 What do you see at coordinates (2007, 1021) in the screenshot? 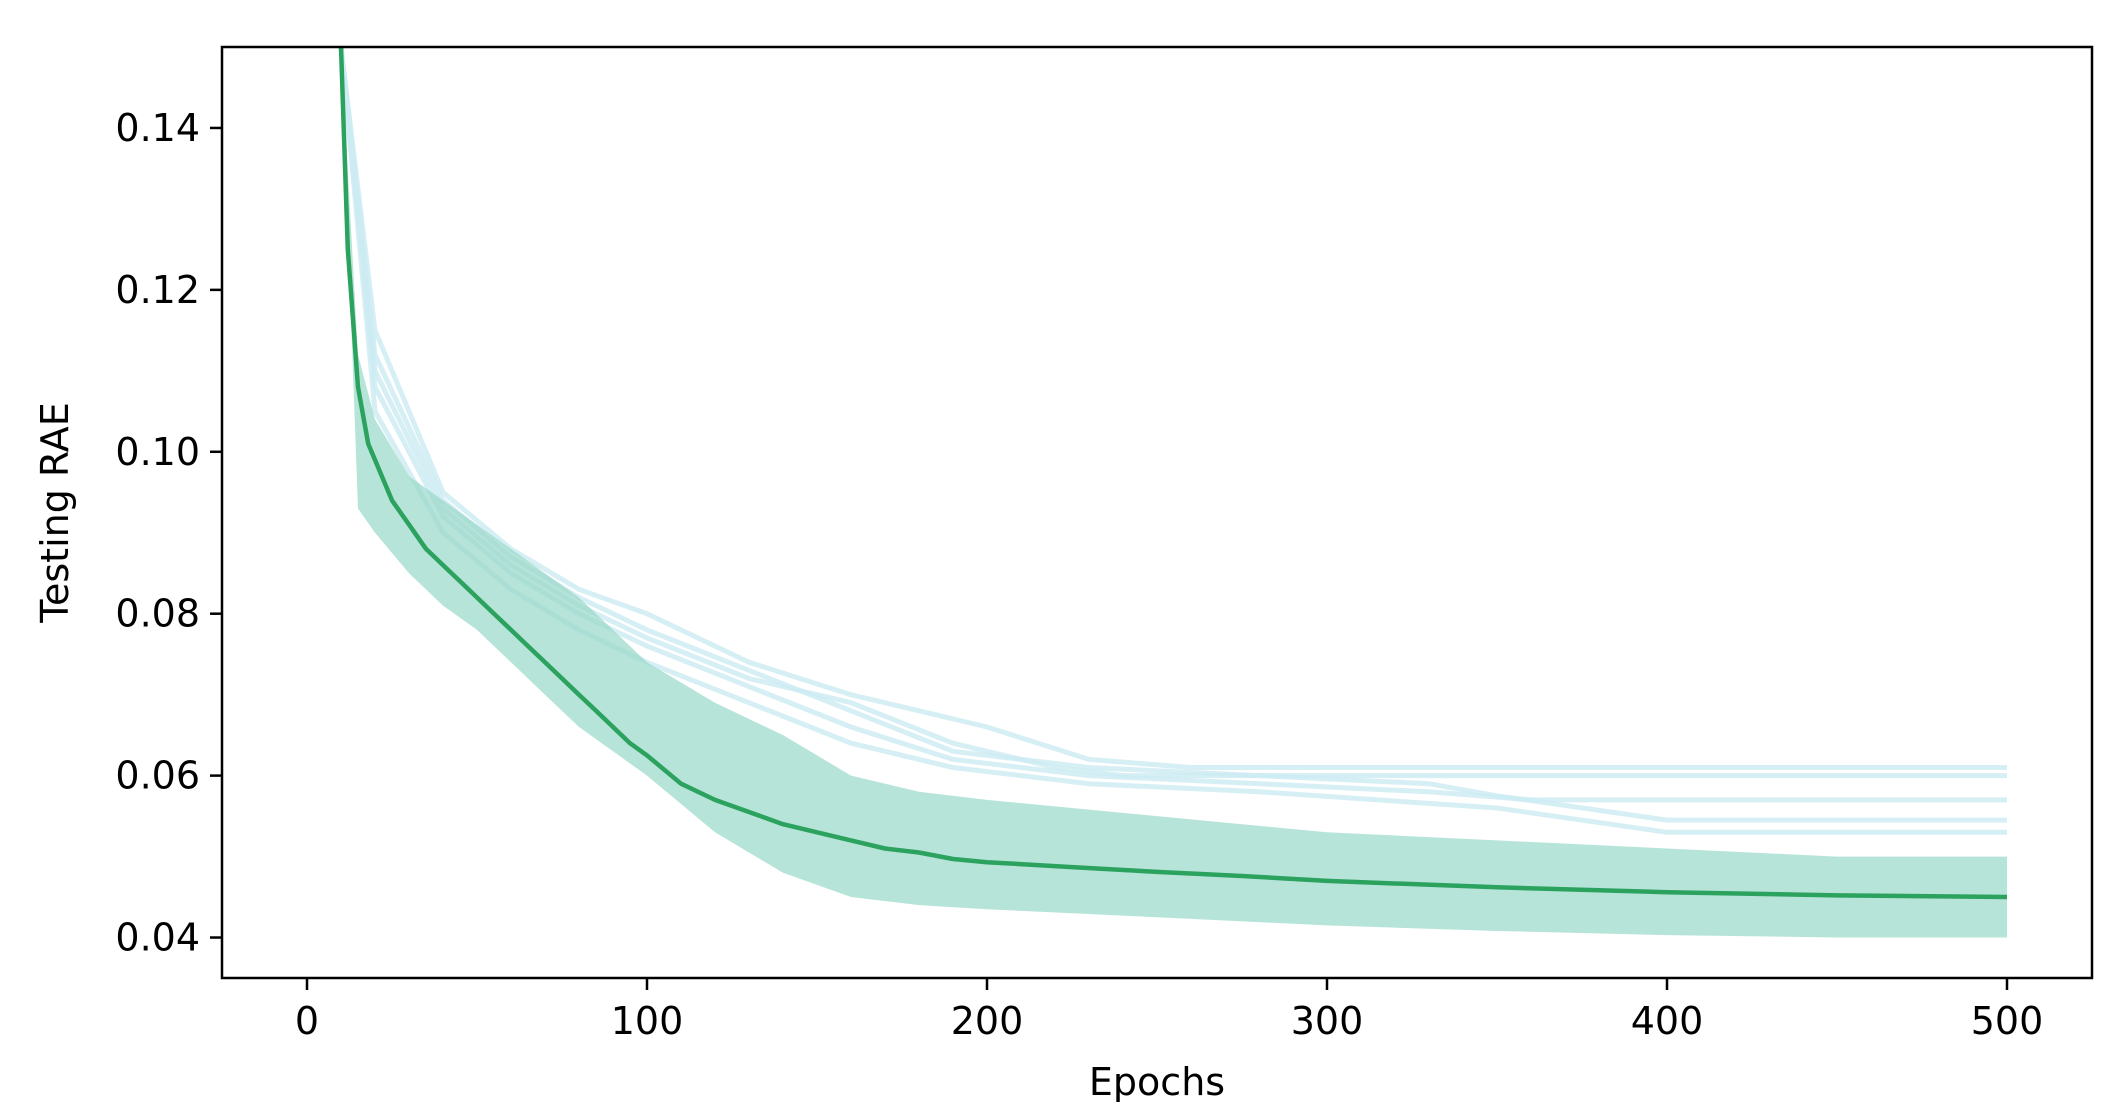
I see `x-tick-label: 500` at bounding box center [2007, 1021].